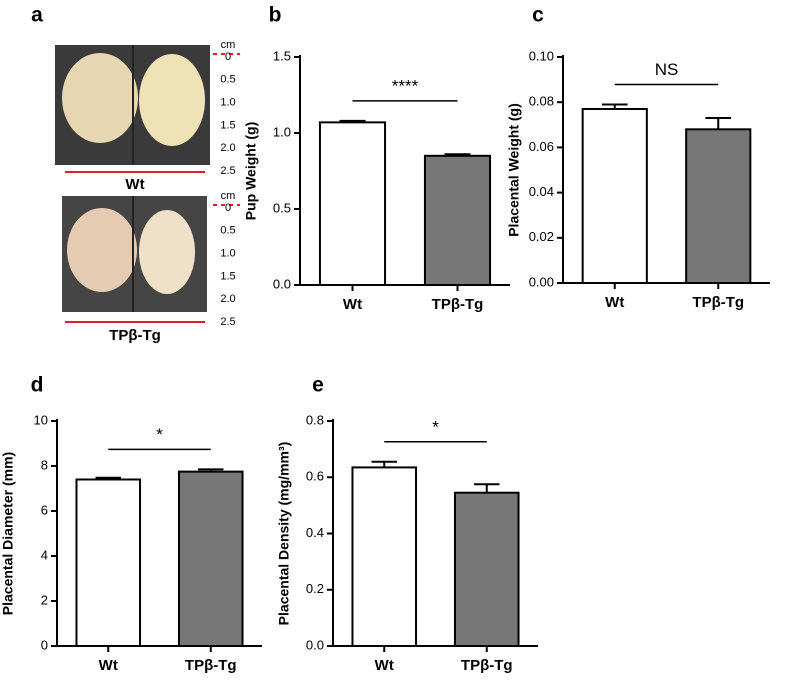  What do you see at coordinates (8, 533) in the screenshot?
I see `y-axis-label: Placental Diameter (mm)` at bounding box center [8, 533].